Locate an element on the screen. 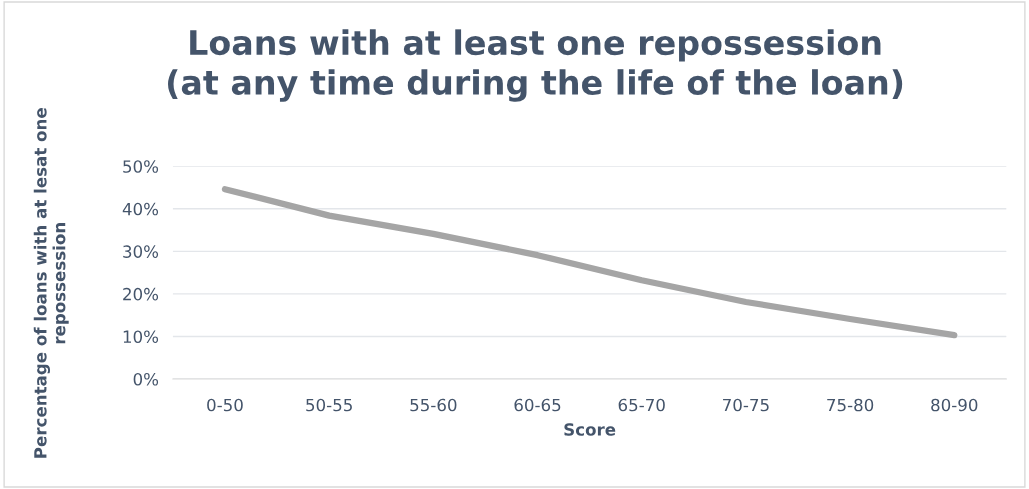  y-tick-label: 10% is located at coordinates (141, 336).